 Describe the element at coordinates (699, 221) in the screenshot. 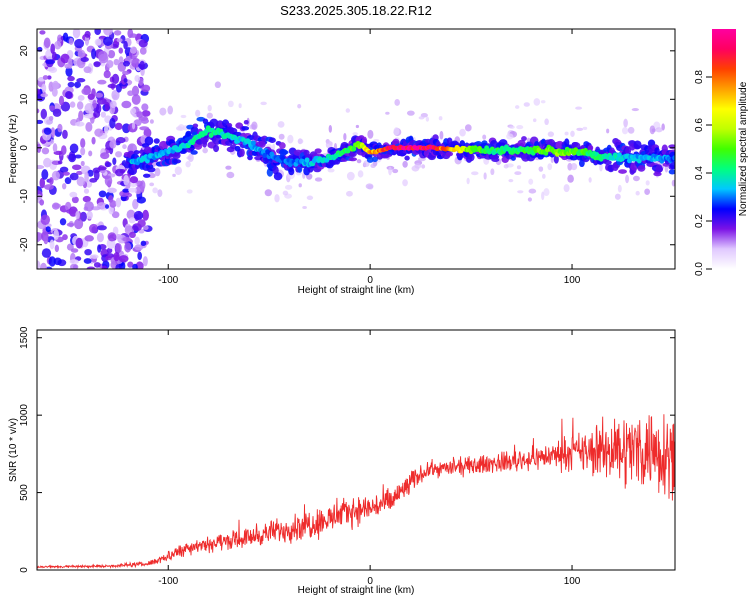

I see `colorbar-tick-label: 0.2` at that location.